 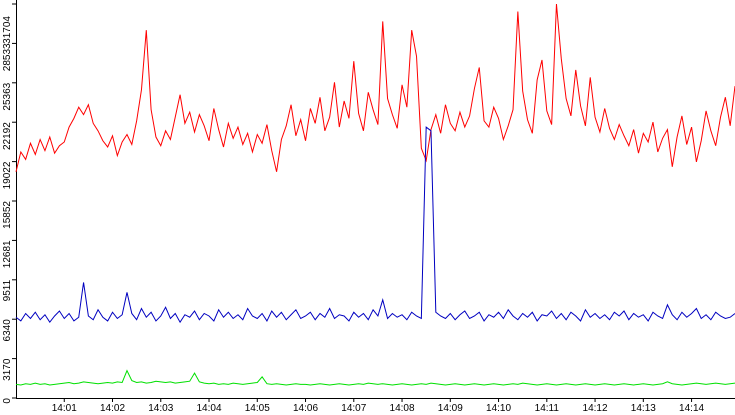 I want to click on x-tick-label: 14:10, so click(x=498, y=408).